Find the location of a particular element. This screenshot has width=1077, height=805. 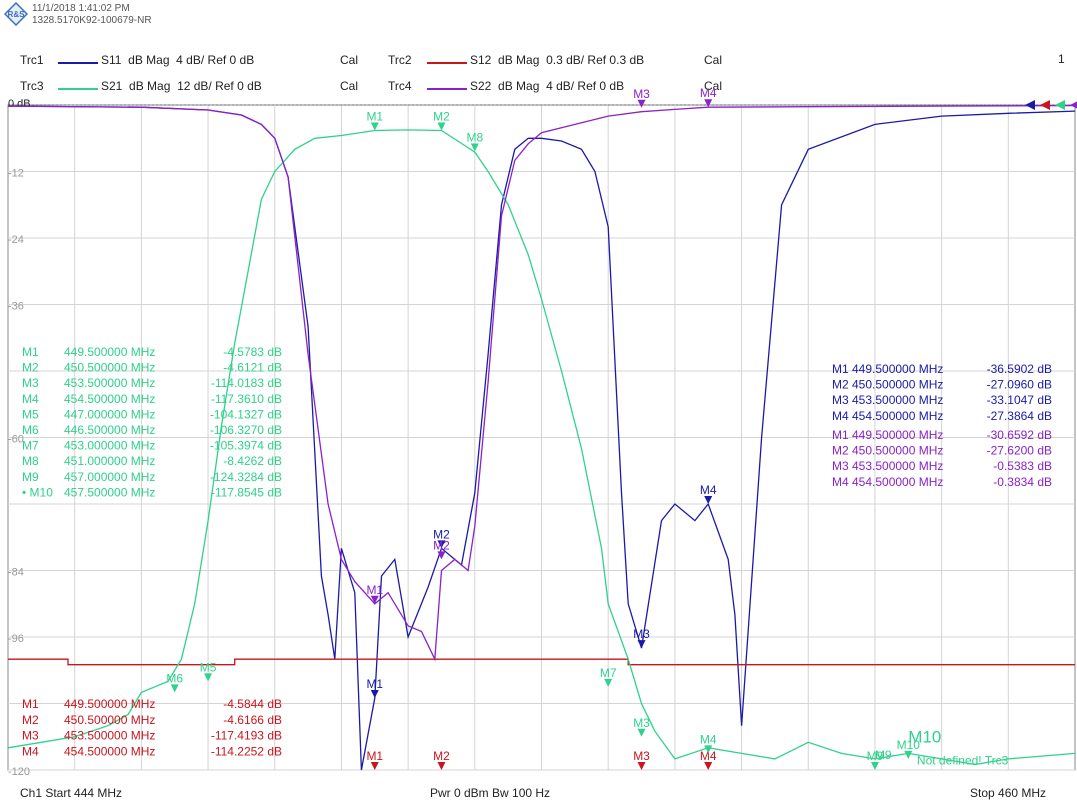

trace-label-trc3: Trc3 is located at coordinates (32, 86).